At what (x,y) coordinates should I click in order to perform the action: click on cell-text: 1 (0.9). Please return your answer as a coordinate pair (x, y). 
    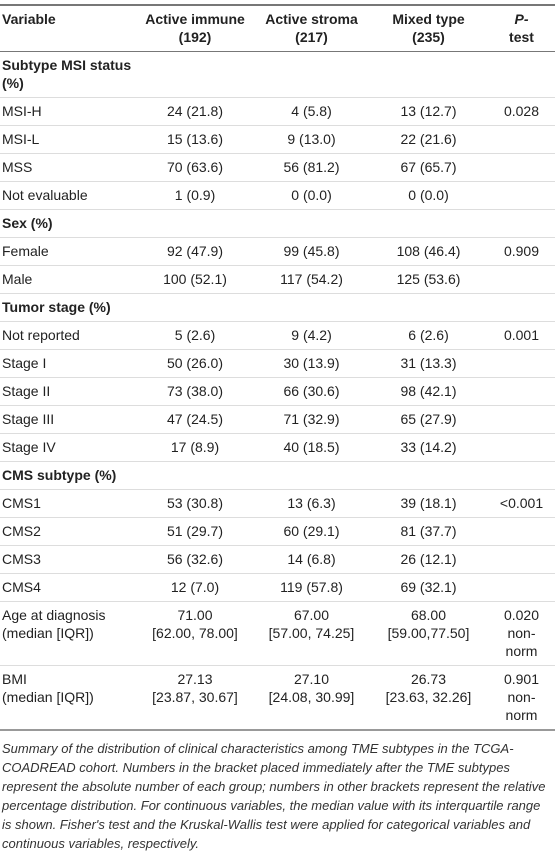
    Looking at the image, I should click on (195, 195).